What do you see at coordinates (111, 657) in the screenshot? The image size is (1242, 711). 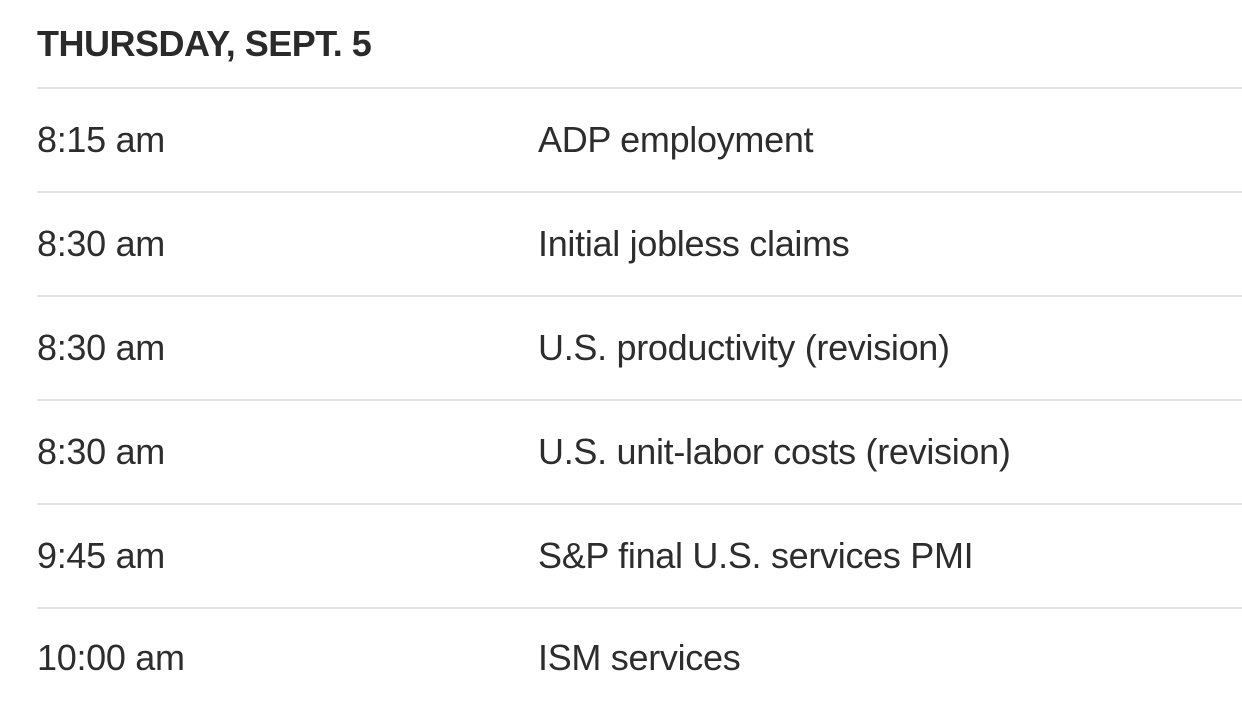 I see `event-time: 10:00 am` at bounding box center [111, 657].